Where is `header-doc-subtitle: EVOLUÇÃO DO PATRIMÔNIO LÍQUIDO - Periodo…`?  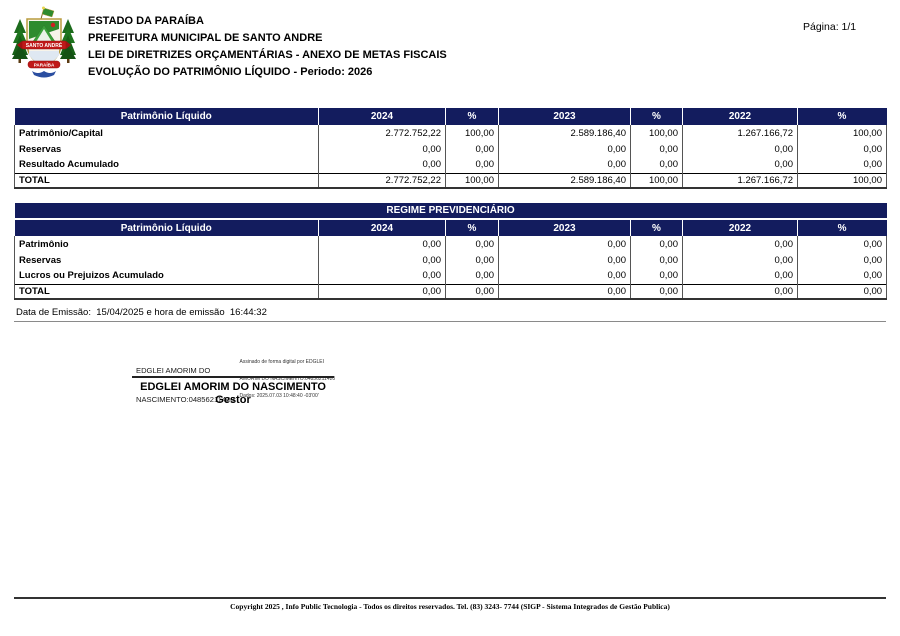
header-doc-subtitle: EVOLUÇÃO DO PATRIMÔNIO LÍQUIDO - Periodo… is located at coordinates (230, 72).